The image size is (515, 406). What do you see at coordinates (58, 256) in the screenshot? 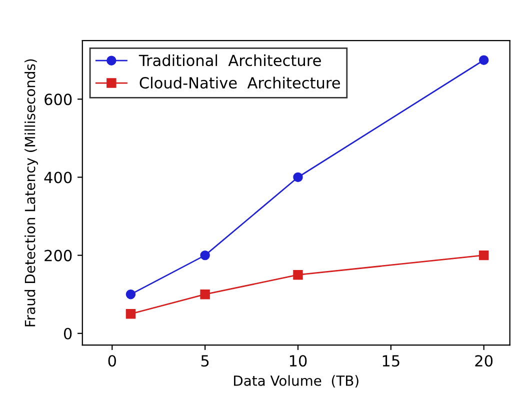
I see `y-tick-label: 200` at bounding box center [58, 256].